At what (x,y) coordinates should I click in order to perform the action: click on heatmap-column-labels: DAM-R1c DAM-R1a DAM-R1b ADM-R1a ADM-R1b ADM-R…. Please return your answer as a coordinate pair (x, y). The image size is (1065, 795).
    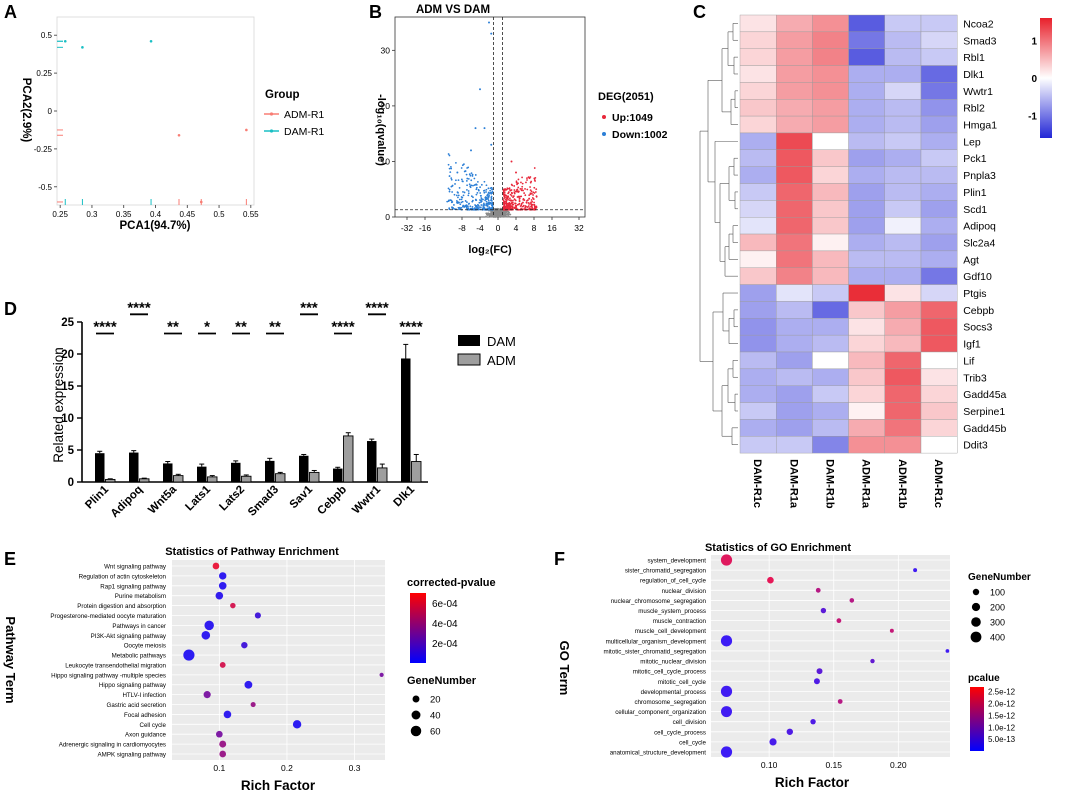
    Looking at the image, I should click on (847, 484).